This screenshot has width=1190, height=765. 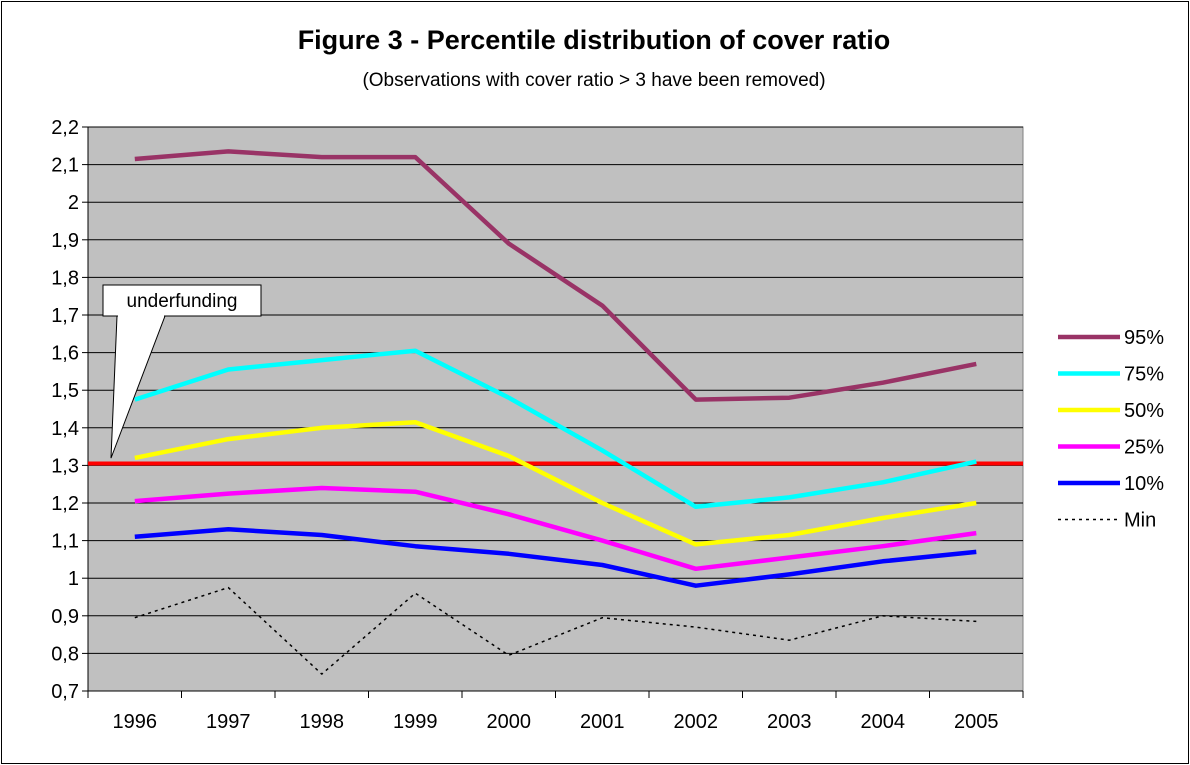 What do you see at coordinates (73, 579) in the screenshot?
I see `y-tick-label: 1` at bounding box center [73, 579].